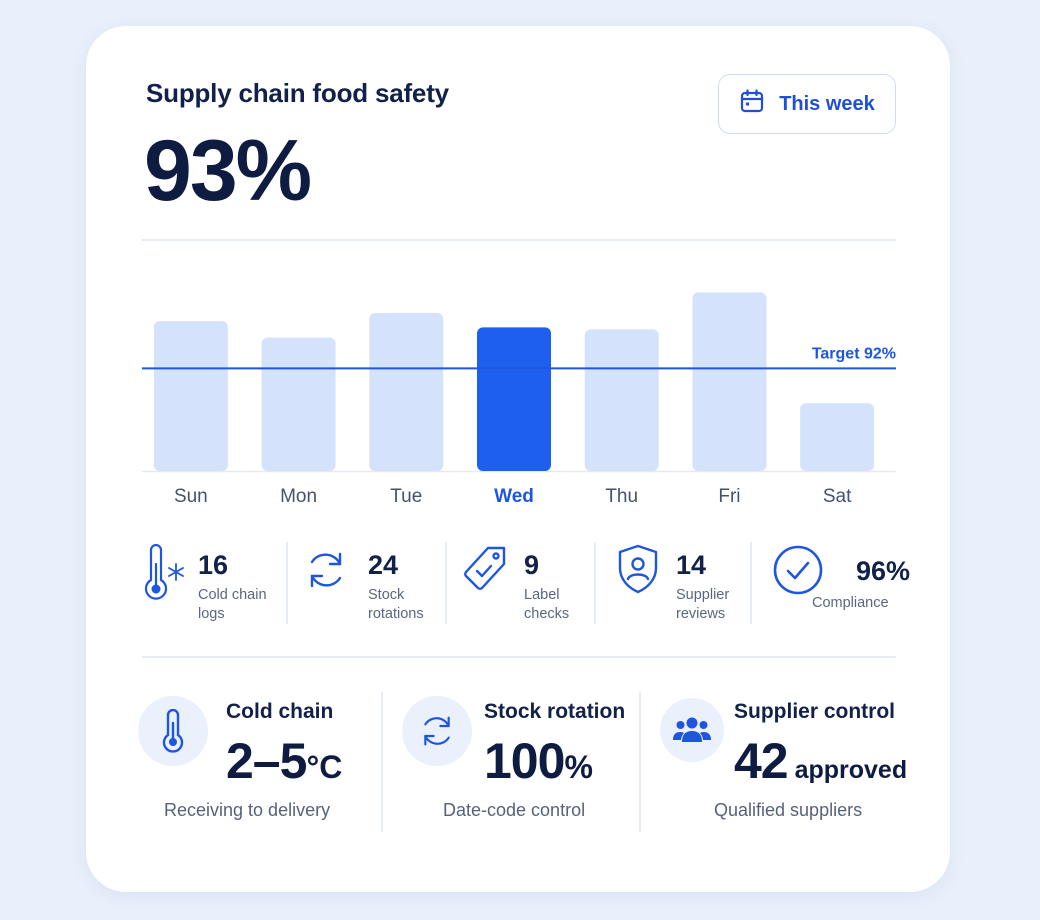 The image size is (1040, 920). What do you see at coordinates (815, 711) in the screenshot?
I see `panel-title: Supplier control` at bounding box center [815, 711].